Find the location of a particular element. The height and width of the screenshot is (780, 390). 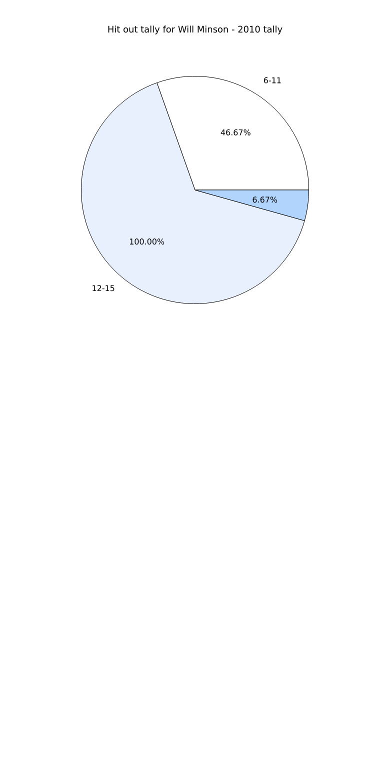

chart-title: Hit out tally for Will Minson - 2010 tally is located at coordinates (195, 30).